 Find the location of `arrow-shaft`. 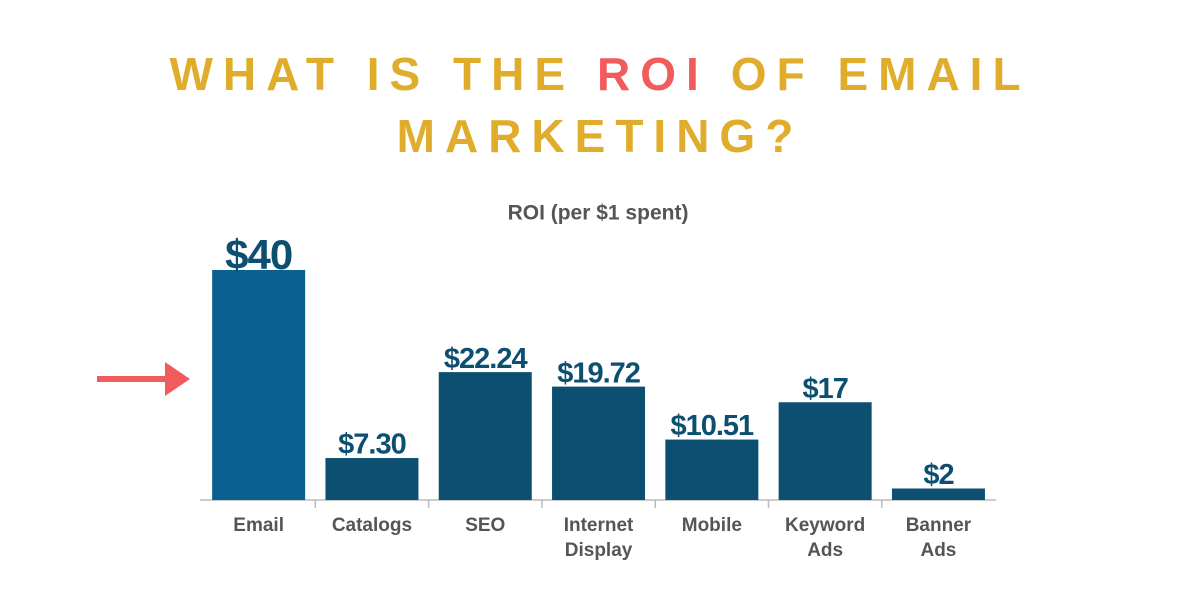

arrow-shaft is located at coordinates (132, 379).